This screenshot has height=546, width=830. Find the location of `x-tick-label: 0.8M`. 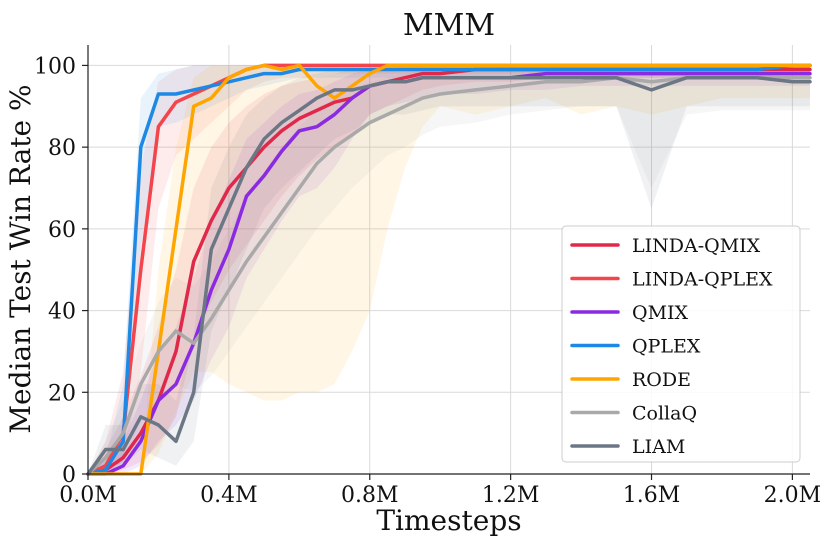

x-tick-label: 0.8M is located at coordinates (370, 495).